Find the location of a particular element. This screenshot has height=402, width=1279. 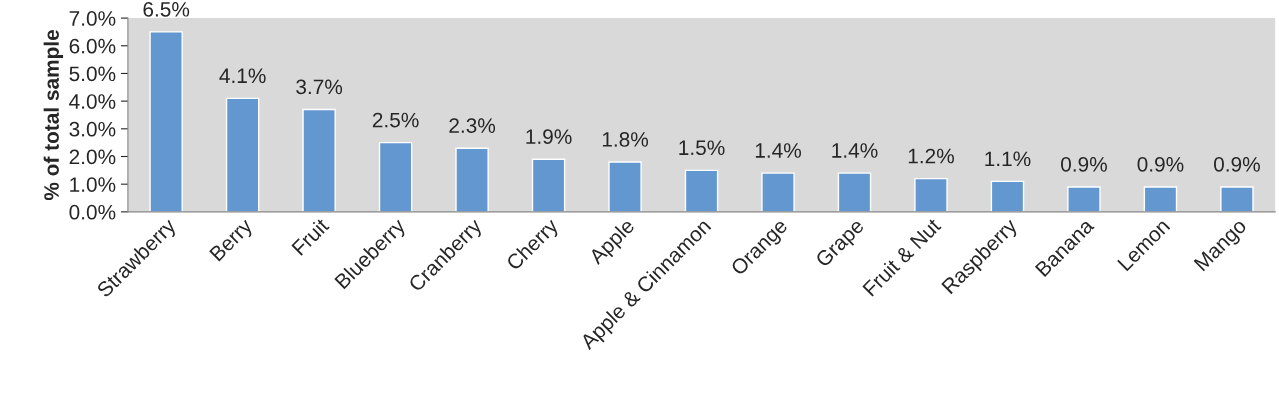

y-axis-title: % of total sample is located at coordinates (53, 115).